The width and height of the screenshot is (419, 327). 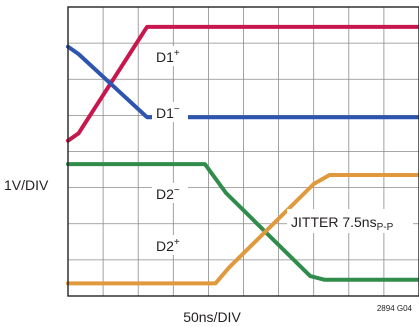 What do you see at coordinates (170, 150) in the screenshot?
I see `chart-trace-labels: D1+ D1− D2− D2+` at bounding box center [170, 150].